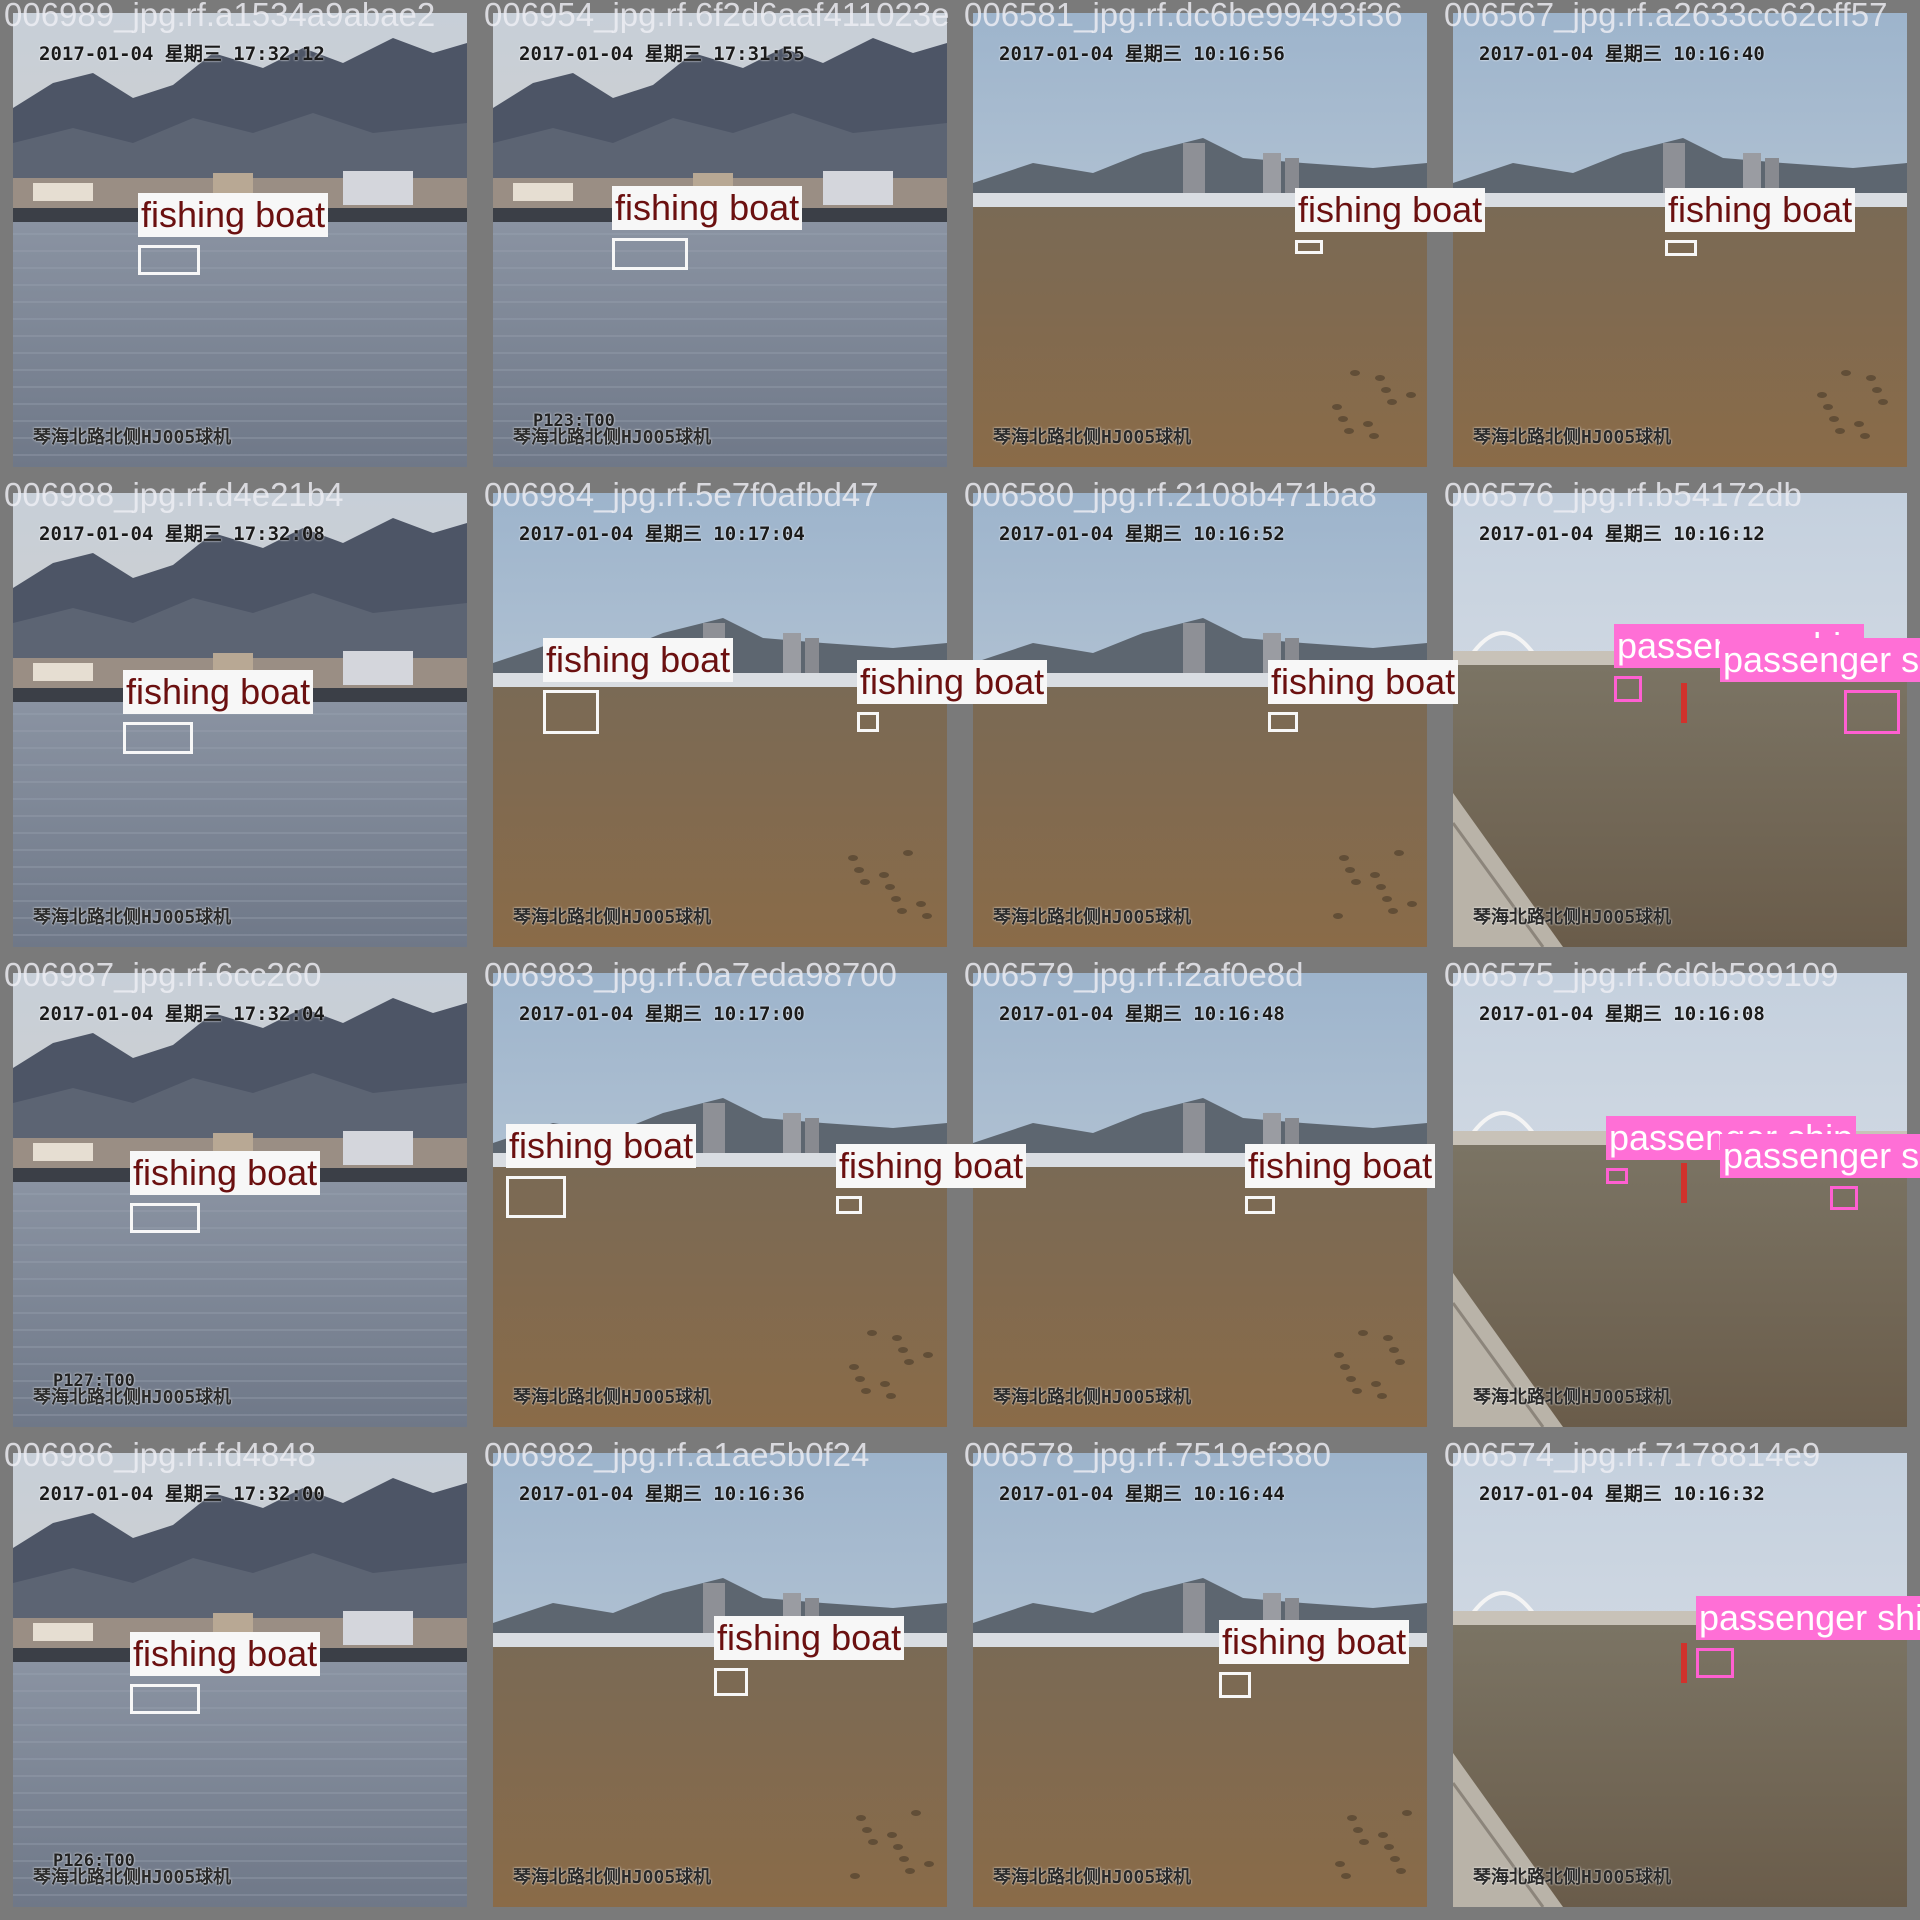  Describe the element at coordinates (1134, 976) in the screenshot. I see `filename-label: 006579_jpg.rf.f2af0e8d` at that location.